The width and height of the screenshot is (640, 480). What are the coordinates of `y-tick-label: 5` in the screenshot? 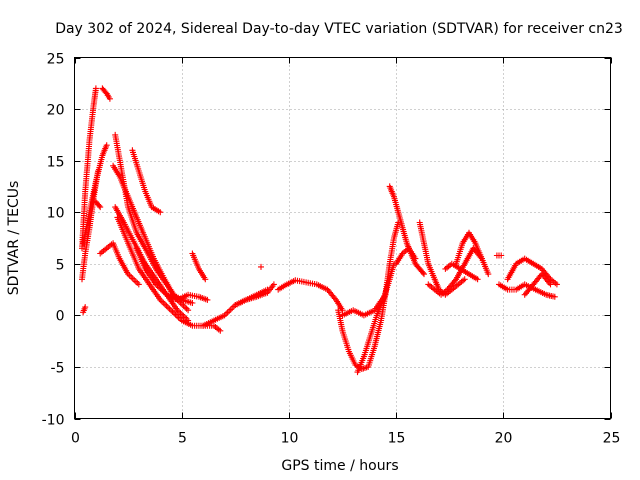 It's located at (60, 266).